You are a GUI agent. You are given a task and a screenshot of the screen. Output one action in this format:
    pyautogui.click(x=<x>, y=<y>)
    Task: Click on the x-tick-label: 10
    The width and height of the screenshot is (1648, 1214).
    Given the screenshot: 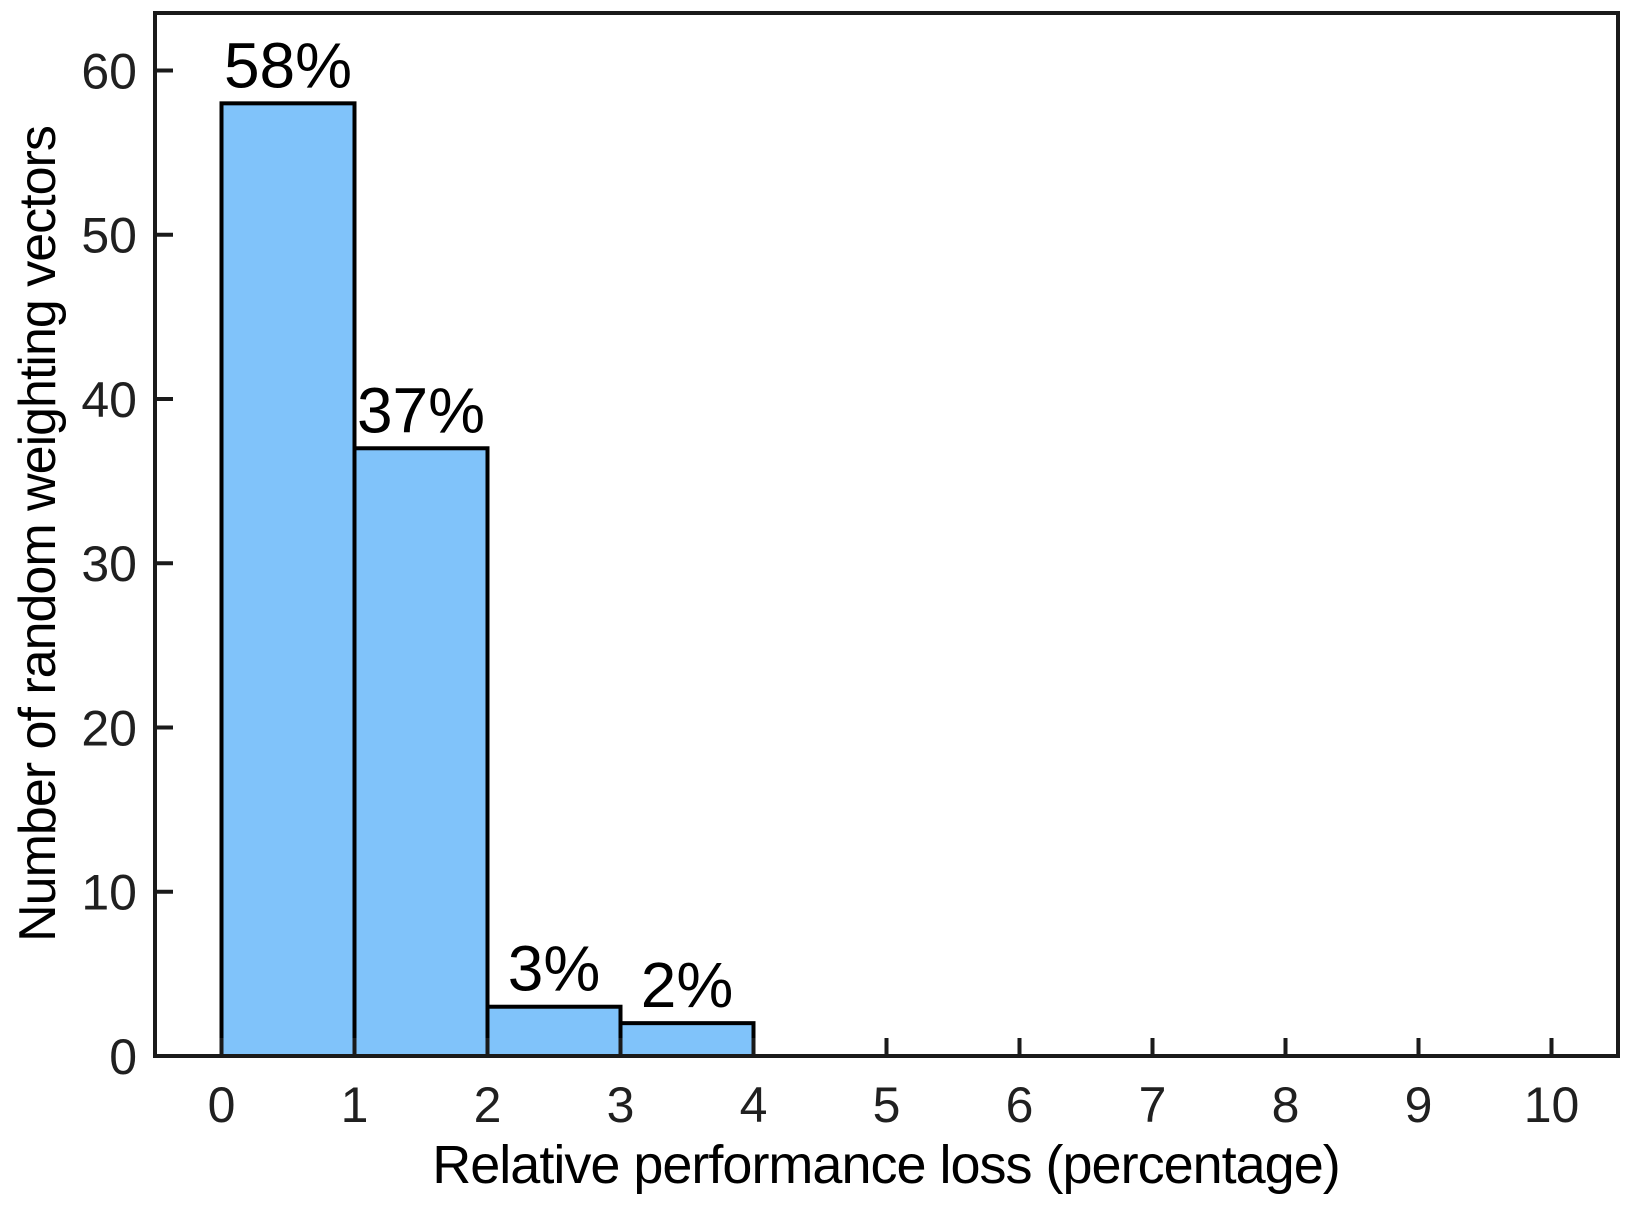 What is the action you would take?
    pyautogui.click(x=1552, y=1105)
    